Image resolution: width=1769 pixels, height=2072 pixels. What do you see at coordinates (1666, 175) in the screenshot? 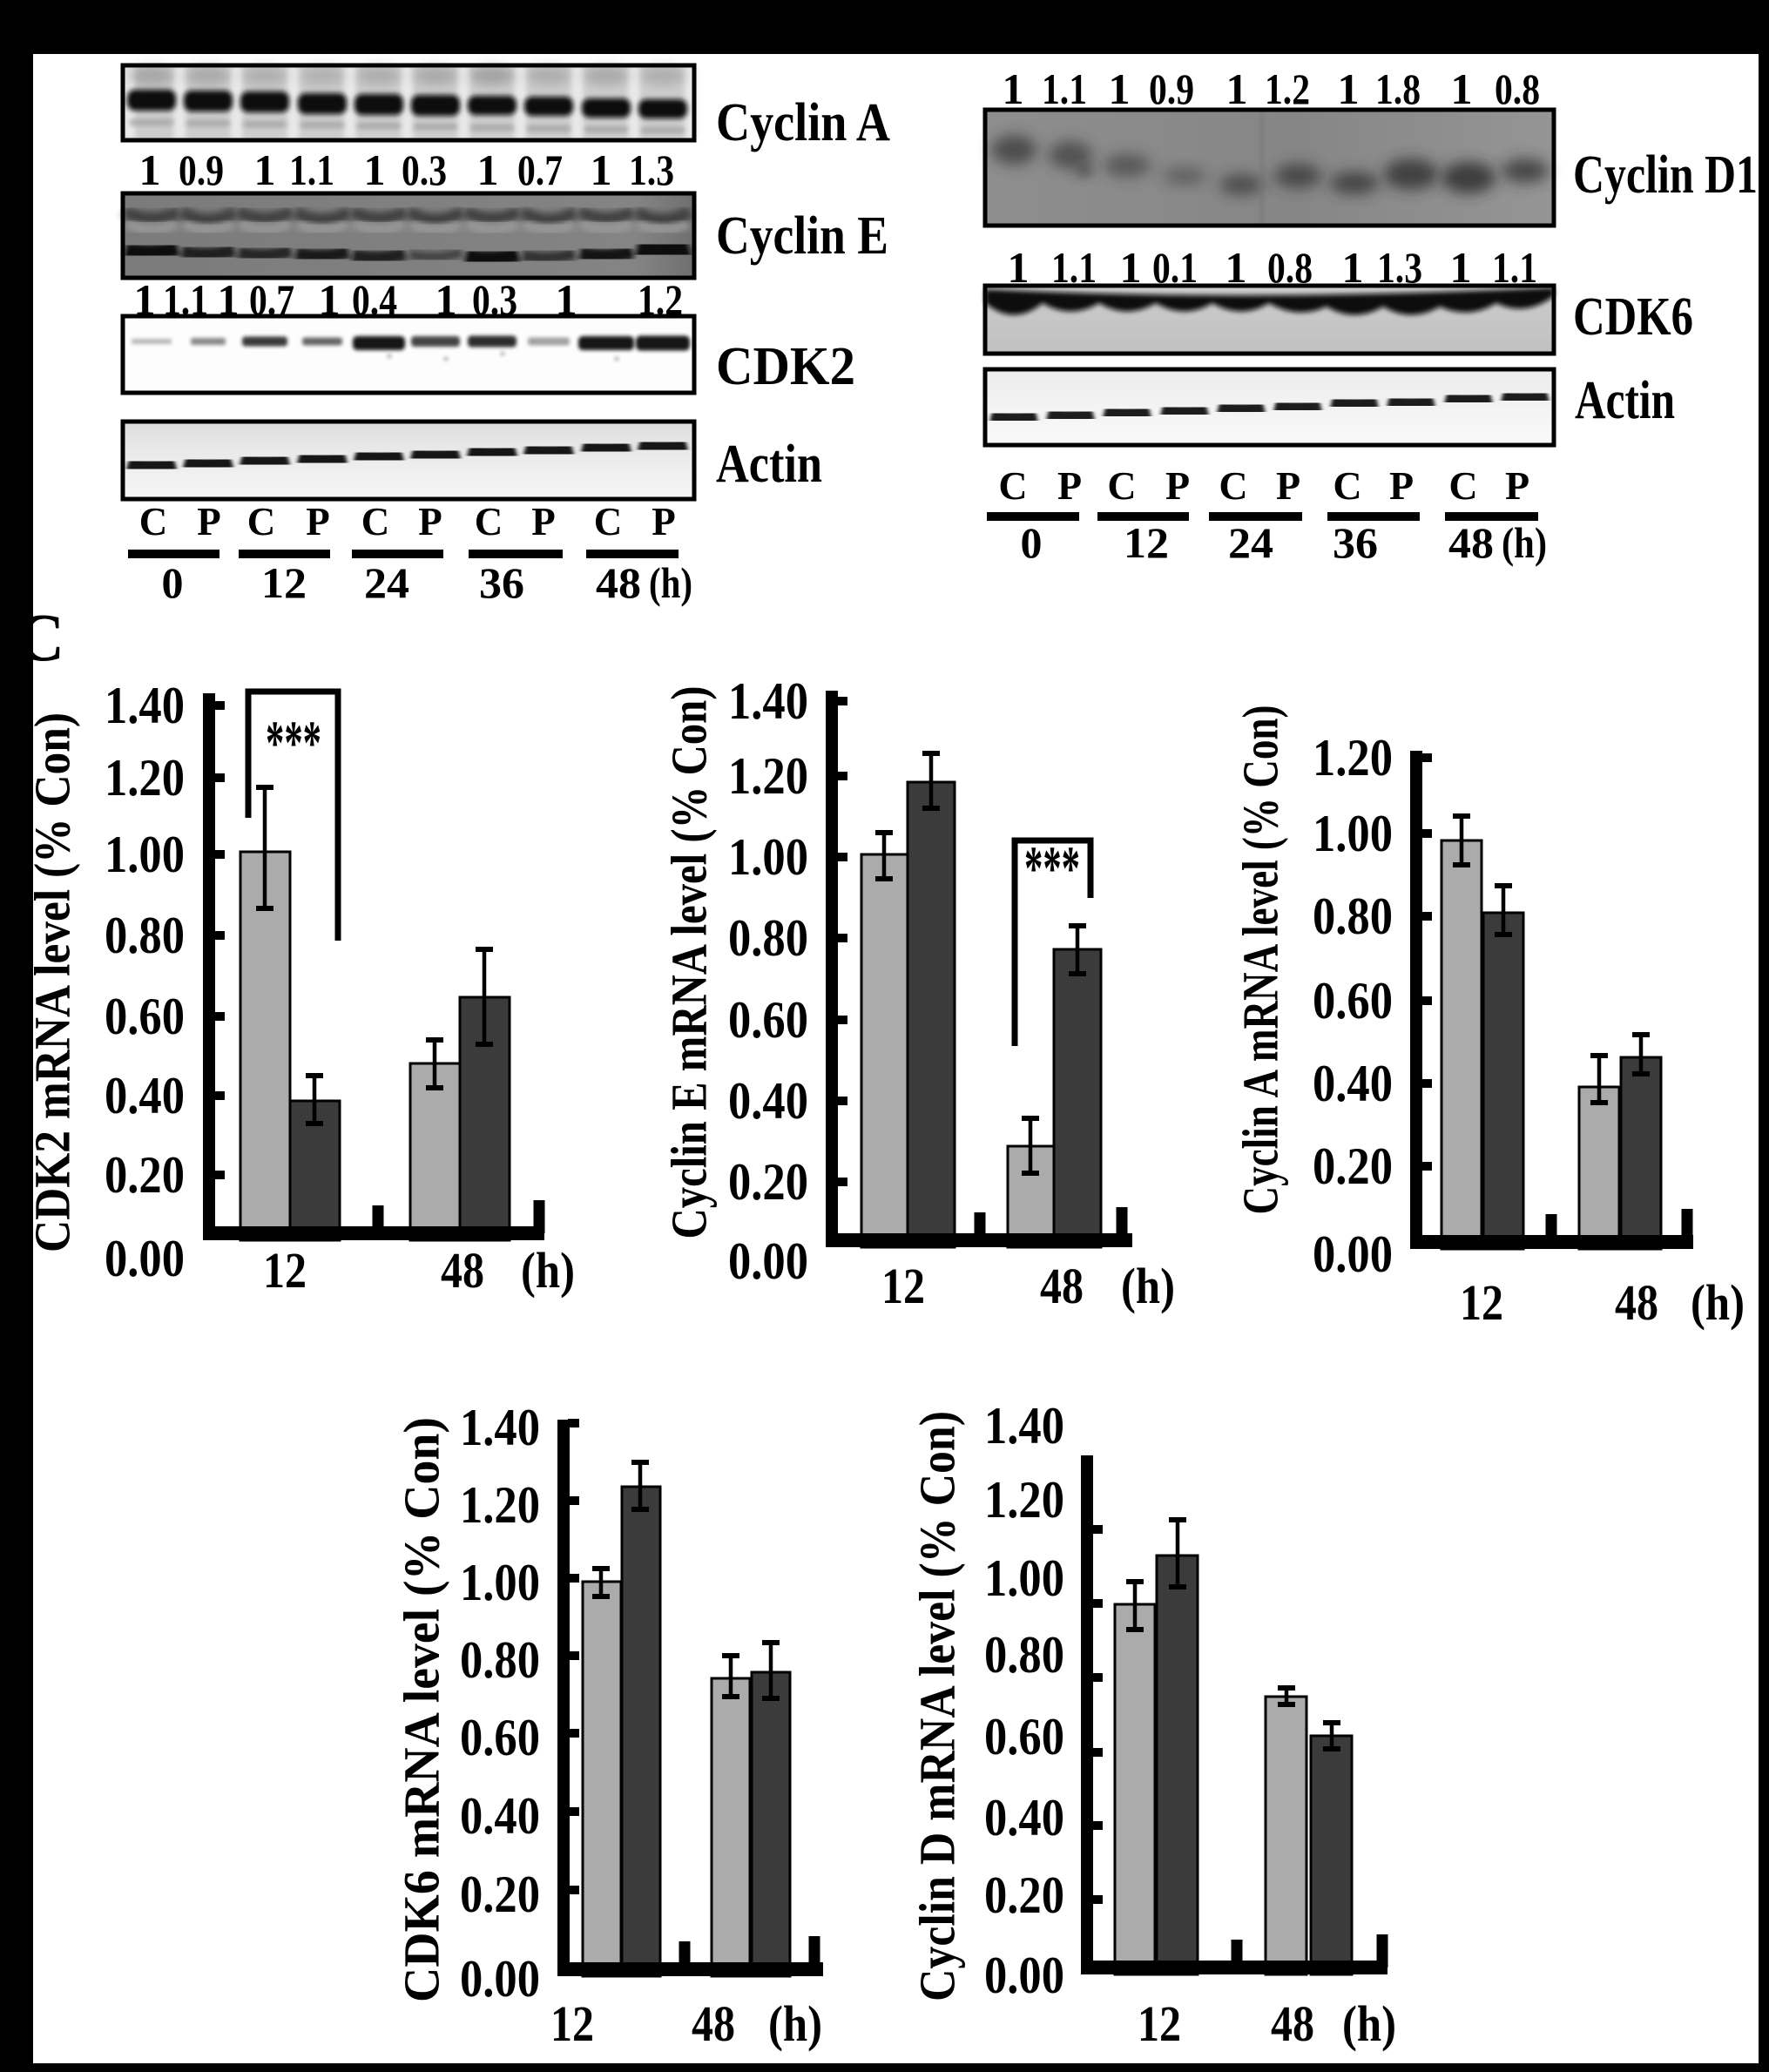
I see `svg-text: Cyclin D1` at bounding box center [1666, 175].